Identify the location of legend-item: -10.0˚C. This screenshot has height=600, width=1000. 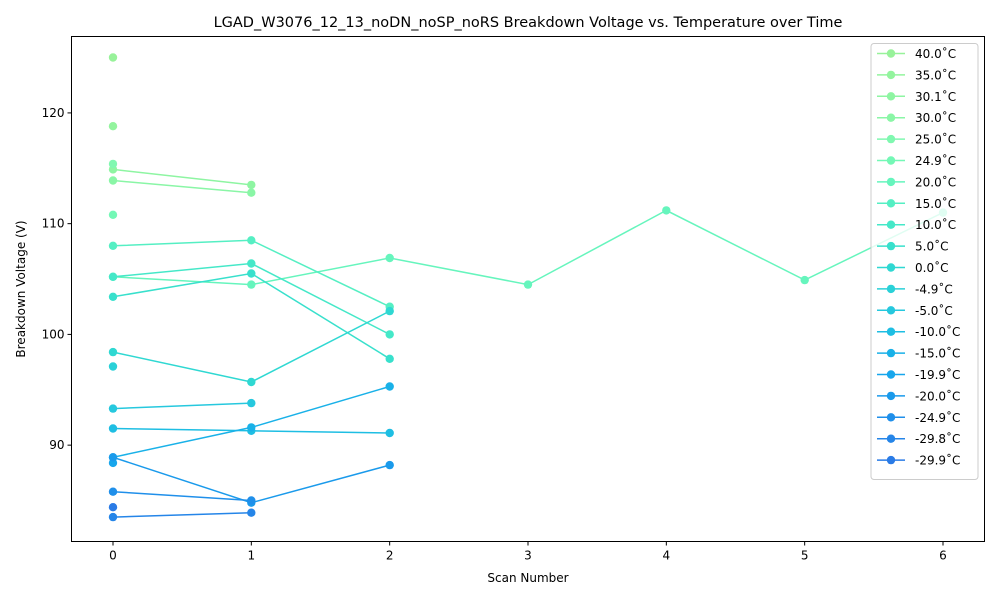
(918, 331).